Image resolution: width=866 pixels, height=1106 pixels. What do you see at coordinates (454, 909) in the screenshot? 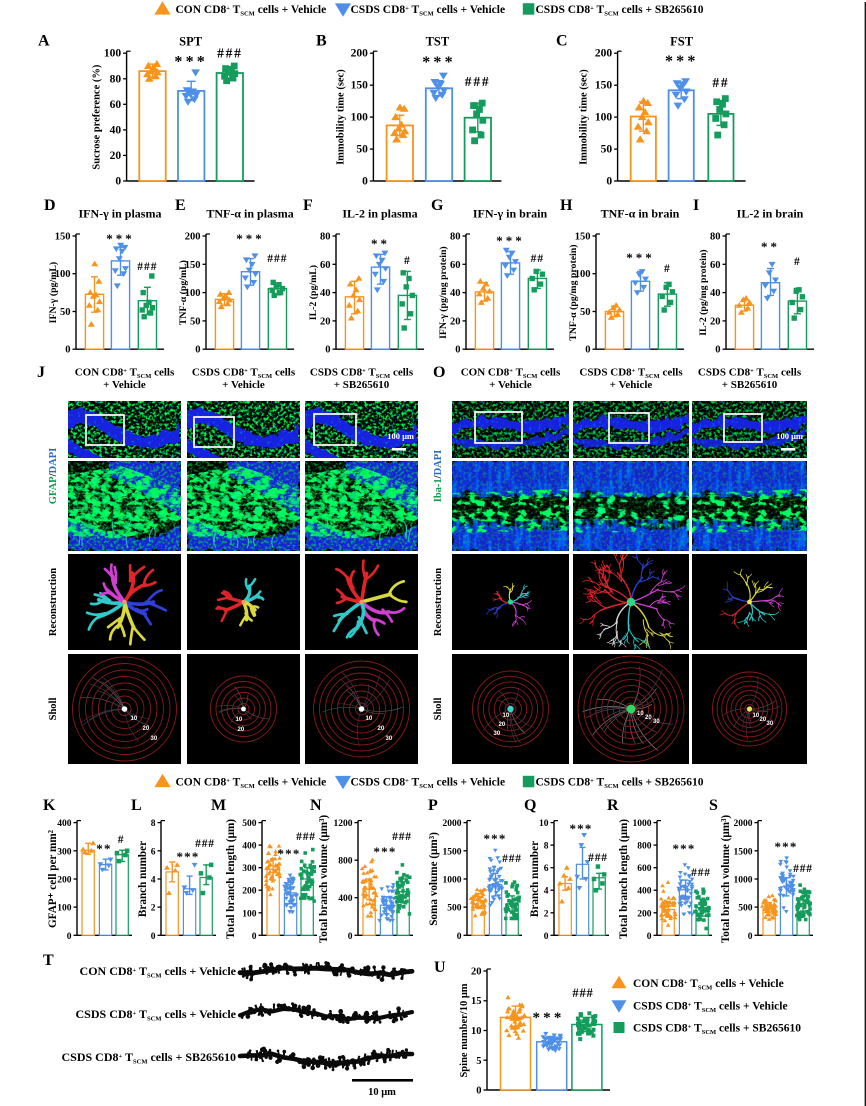
I see `svg-text: 500` at bounding box center [454, 909].